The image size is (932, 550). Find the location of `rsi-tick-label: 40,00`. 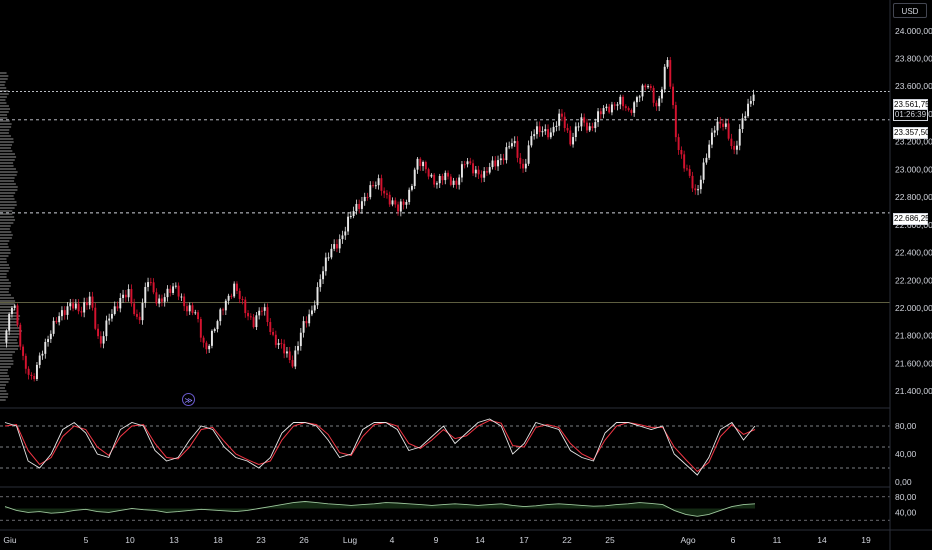

rsi-tick-label: 40,00 is located at coordinates (906, 512).